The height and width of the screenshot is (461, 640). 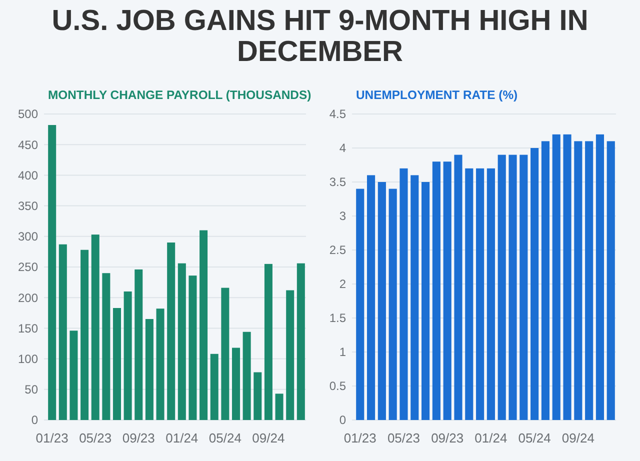 I want to click on text: U.S. JOB GAINS HIT 9-MONTH HIGH IN DECEMBER, so click(x=320, y=36).